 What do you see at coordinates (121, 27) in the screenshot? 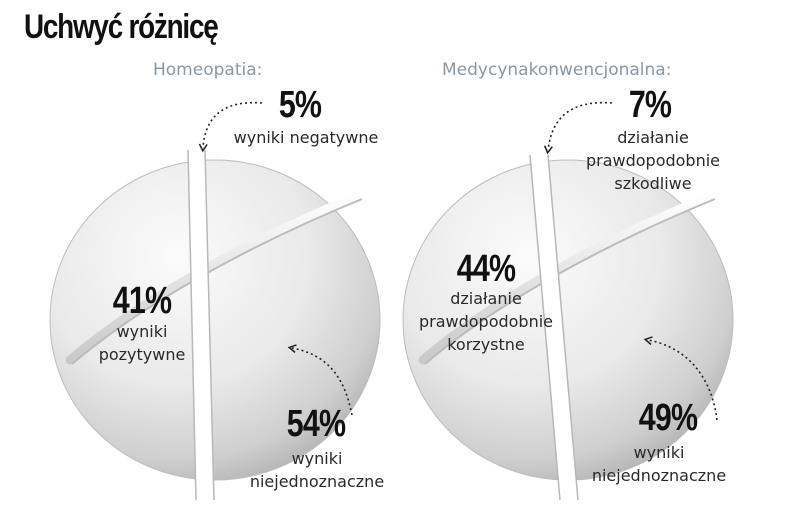
I see `page-title: Uchwyć różnicę` at bounding box center [121, 27].